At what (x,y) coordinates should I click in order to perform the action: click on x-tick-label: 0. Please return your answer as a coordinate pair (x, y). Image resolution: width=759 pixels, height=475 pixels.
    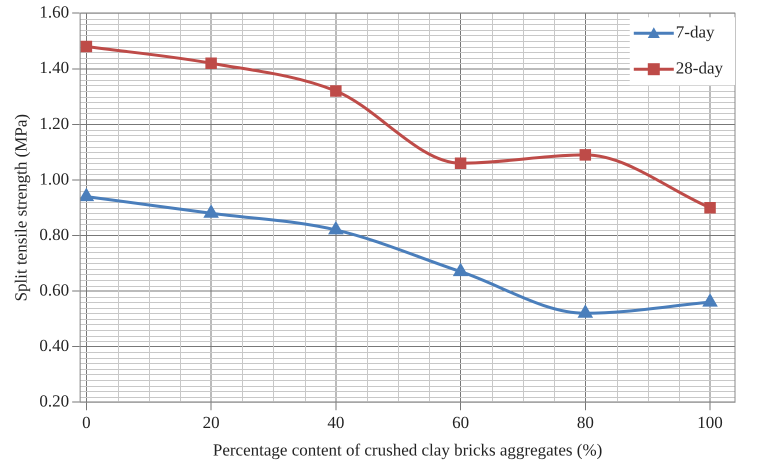
    Looking at the image, I should click on (86, 422).